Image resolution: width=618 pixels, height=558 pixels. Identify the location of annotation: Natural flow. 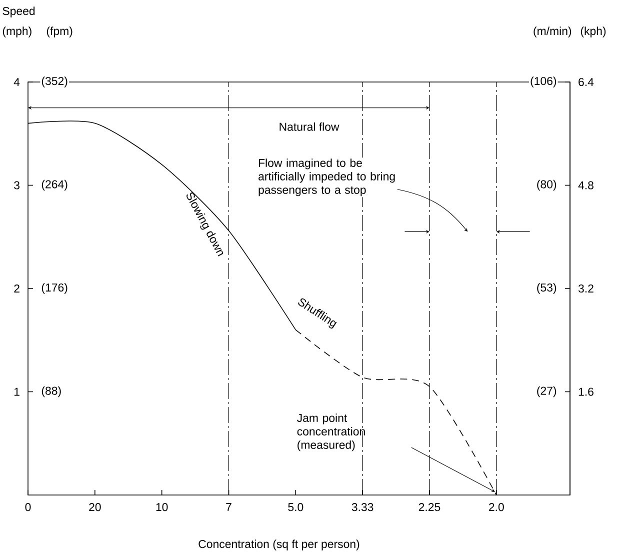
(310, 126).